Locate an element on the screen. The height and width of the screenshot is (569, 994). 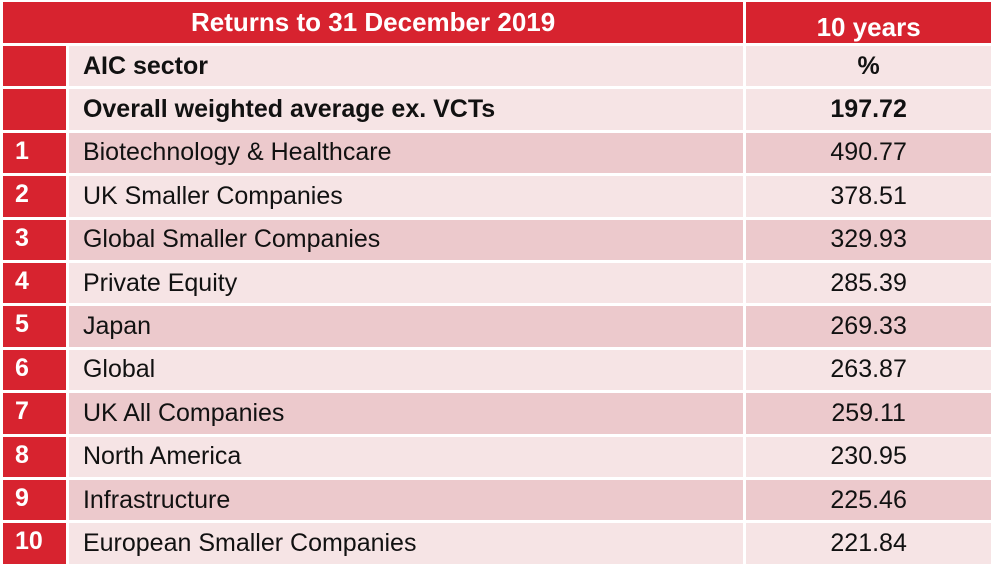
sector-cell: Global is located at coordinates (406, 370).